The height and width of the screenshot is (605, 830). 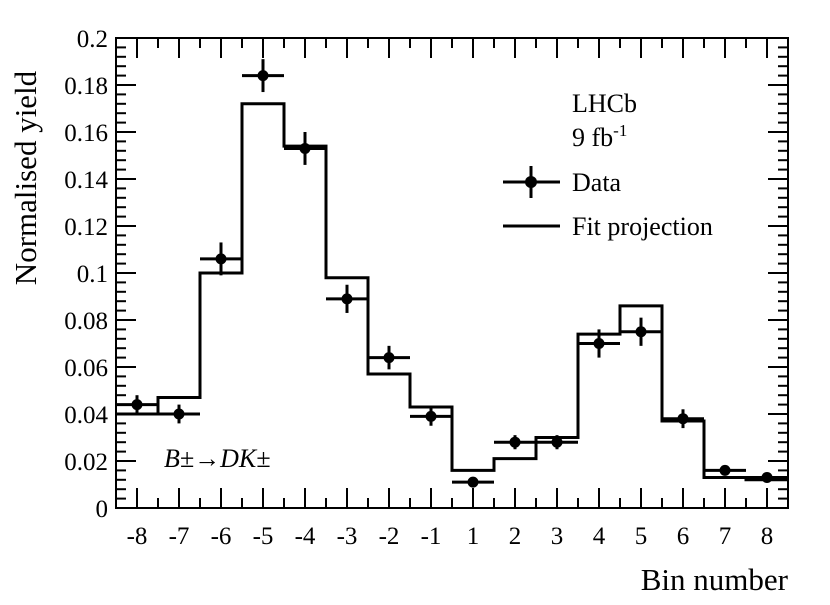 What do you see at coordinates (86, 180) in the screenshot?
I see `y-tick-label: 0.14` at bounding box center [86, 180].